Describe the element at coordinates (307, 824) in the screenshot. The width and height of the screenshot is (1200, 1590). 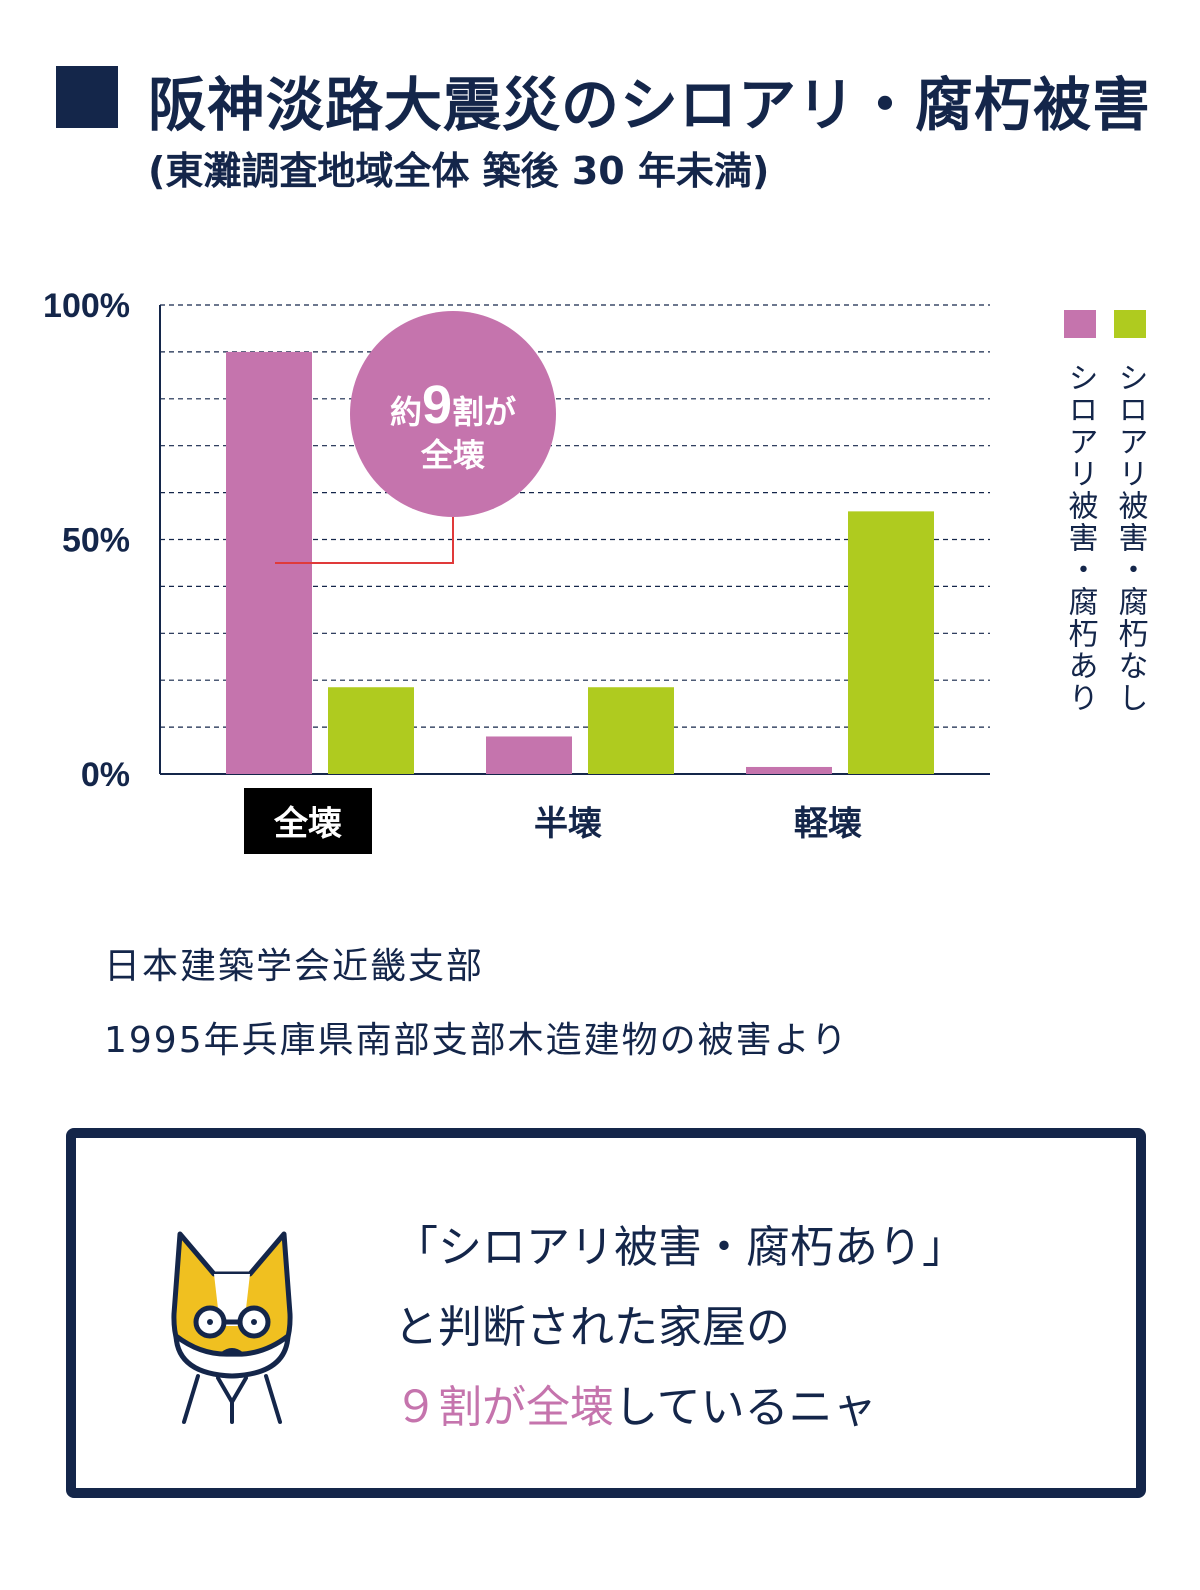
I see `category-label: 全壊` at that location.